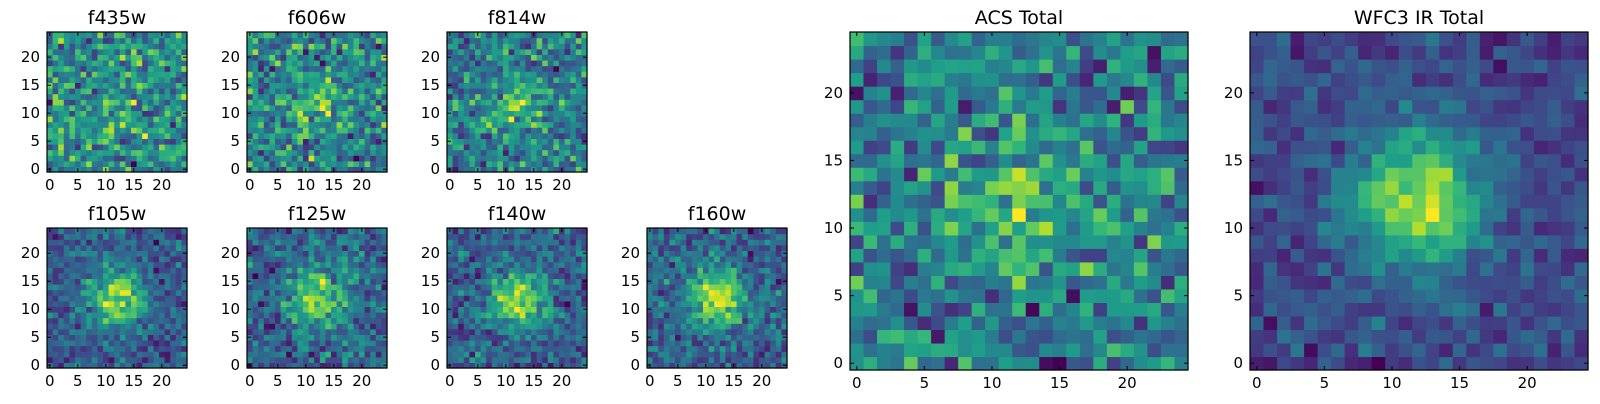 This screenshot has height=404, width=1600. I want to click on y-tick-label: 0, so click(35, 365).